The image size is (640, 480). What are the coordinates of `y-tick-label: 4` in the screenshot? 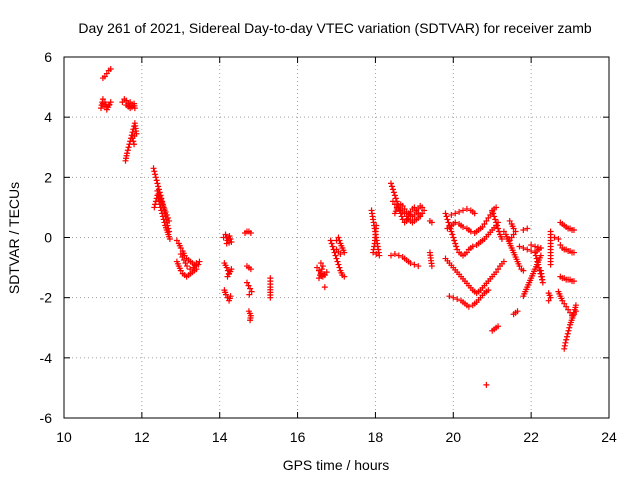 It's located at (48, 117).